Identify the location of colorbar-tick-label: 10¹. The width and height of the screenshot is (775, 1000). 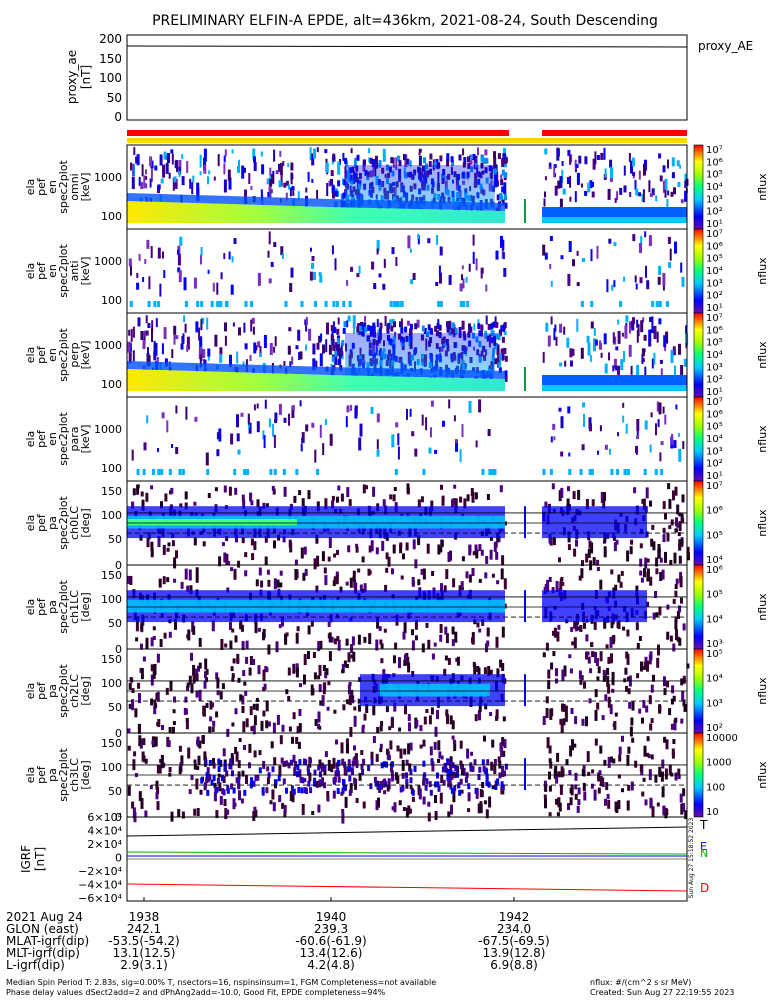
(714, 476).